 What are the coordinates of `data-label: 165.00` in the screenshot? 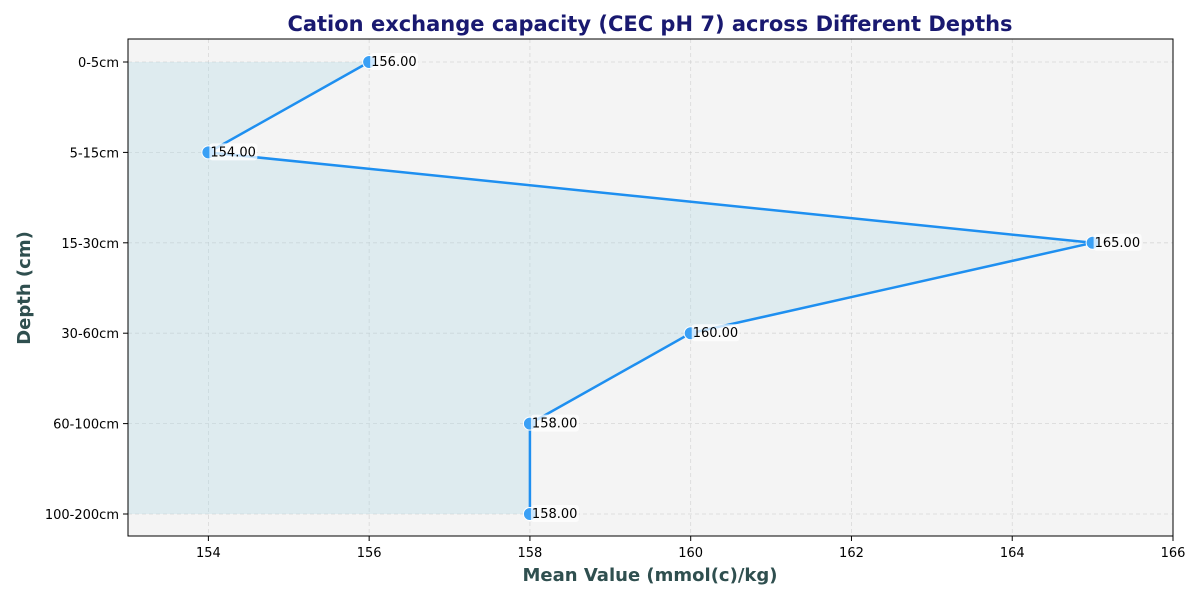 It's located at (1118, 243).